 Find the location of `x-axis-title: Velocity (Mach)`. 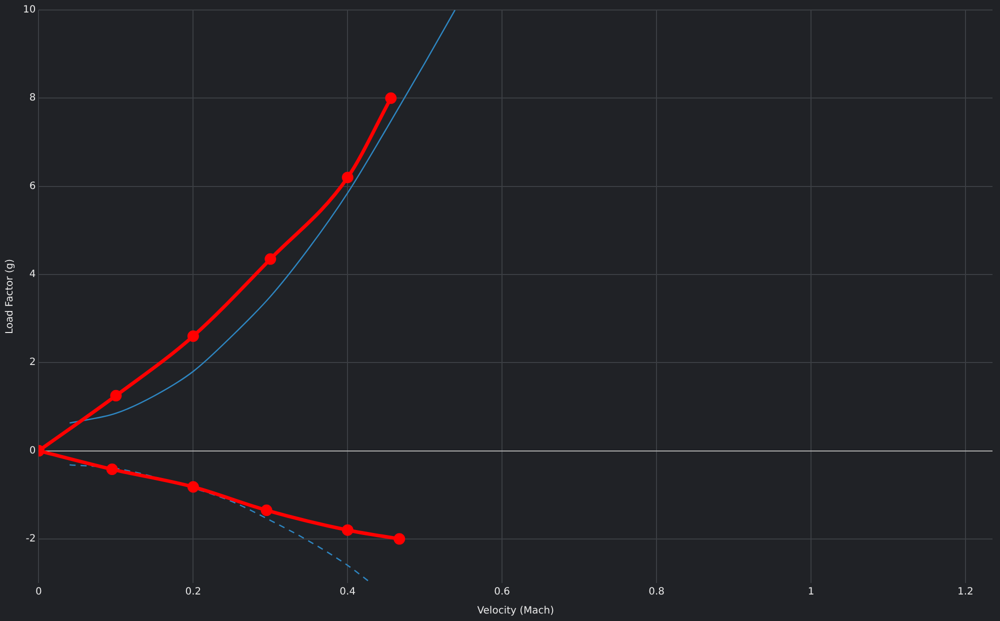

x-axis-title: Velocity (Mach) is located at coordinates (515, 611).